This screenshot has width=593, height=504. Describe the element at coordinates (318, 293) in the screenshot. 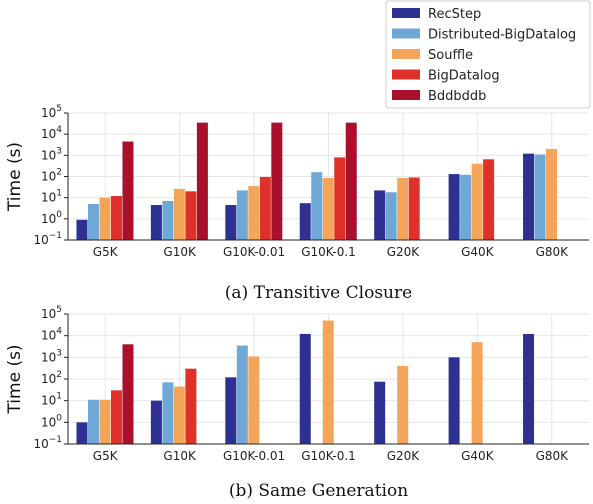

I see `figure-caption: (a) Transitive Closure` at that location.